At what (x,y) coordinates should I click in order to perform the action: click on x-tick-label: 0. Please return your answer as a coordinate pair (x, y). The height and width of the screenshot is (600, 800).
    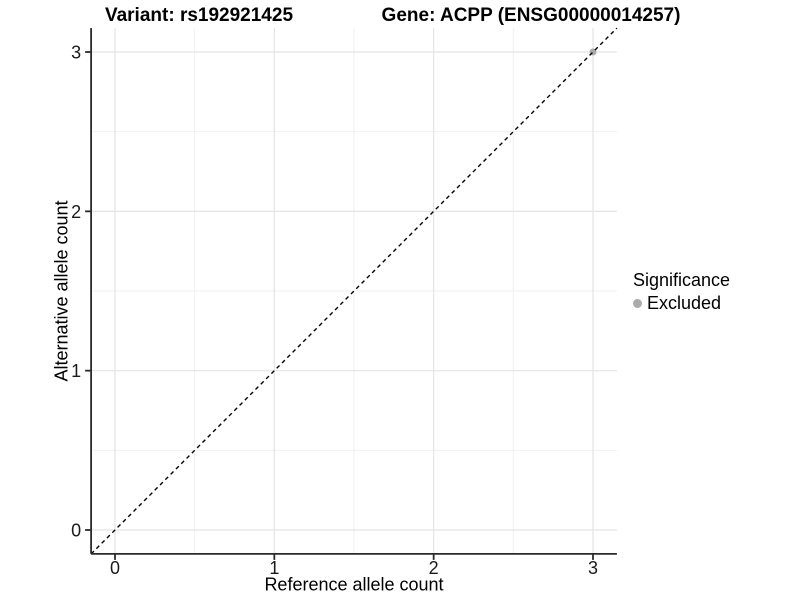
    Looking at the image, I should click on (115, 568).